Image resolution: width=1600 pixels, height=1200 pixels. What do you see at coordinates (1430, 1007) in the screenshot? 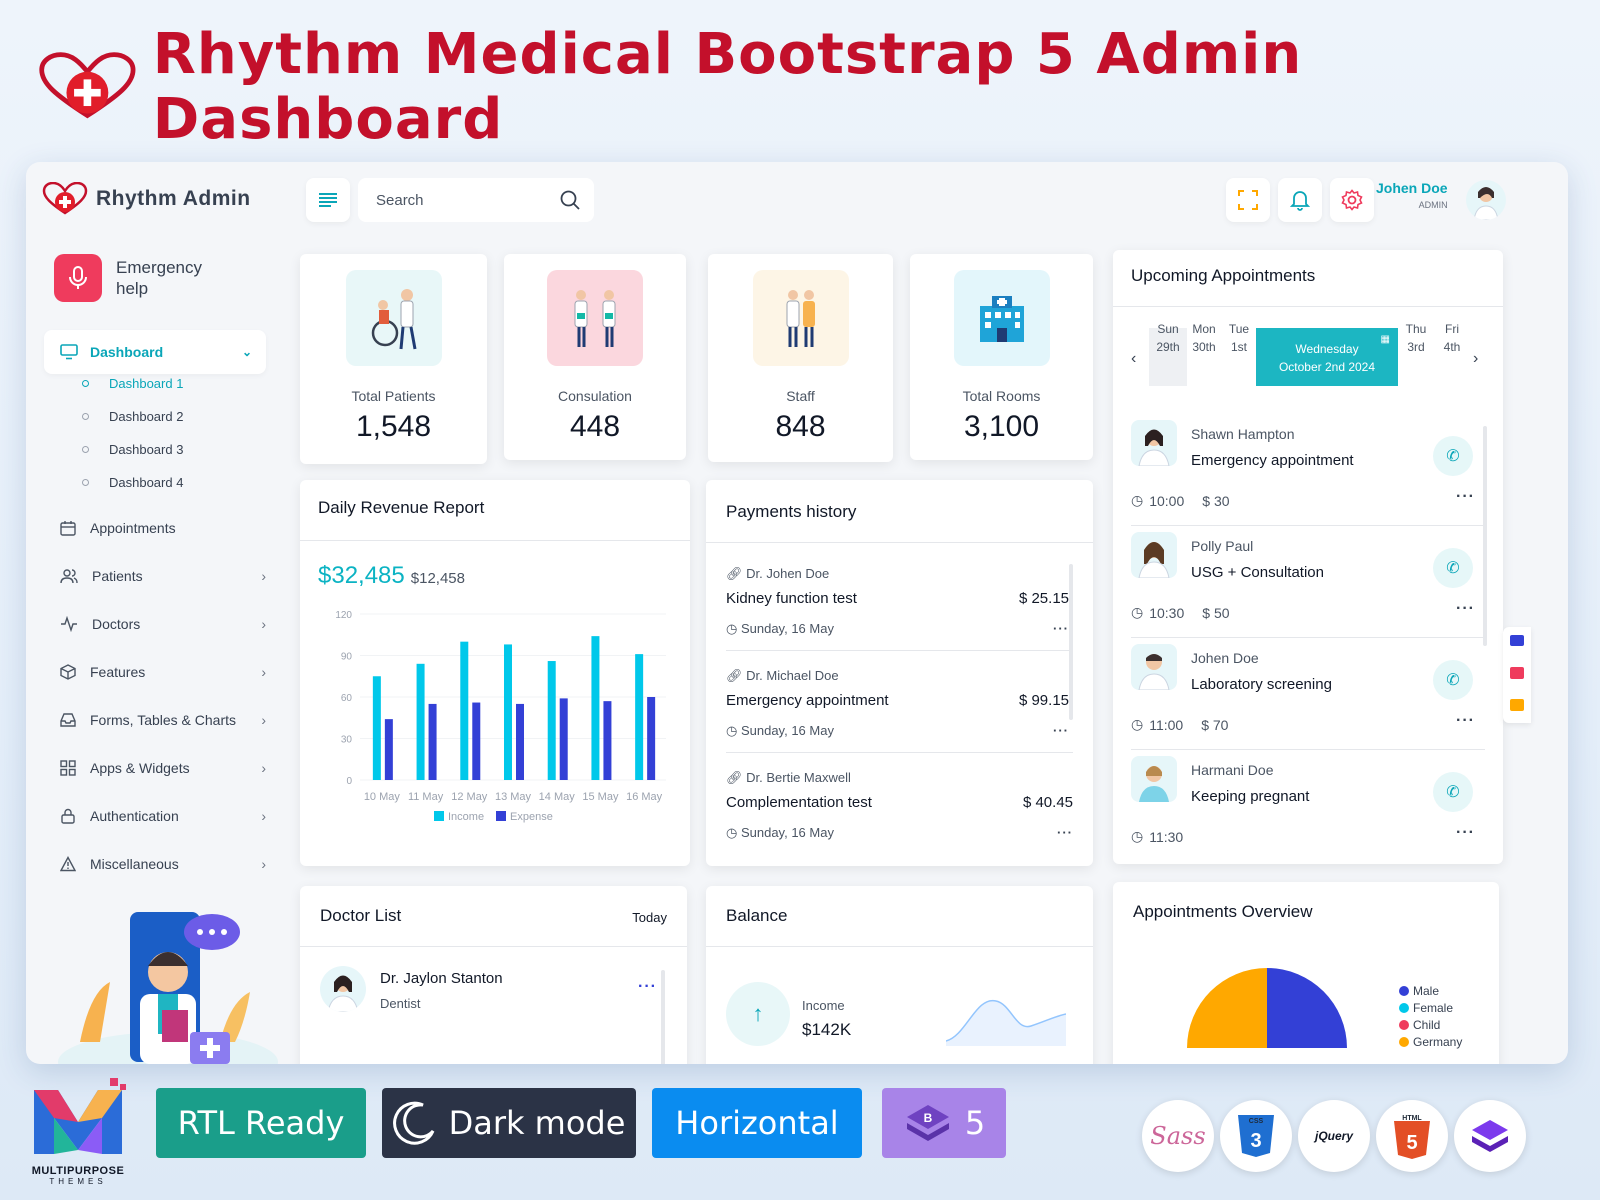
I see `legend-item: Female` at bounding box center [1430, 1007].